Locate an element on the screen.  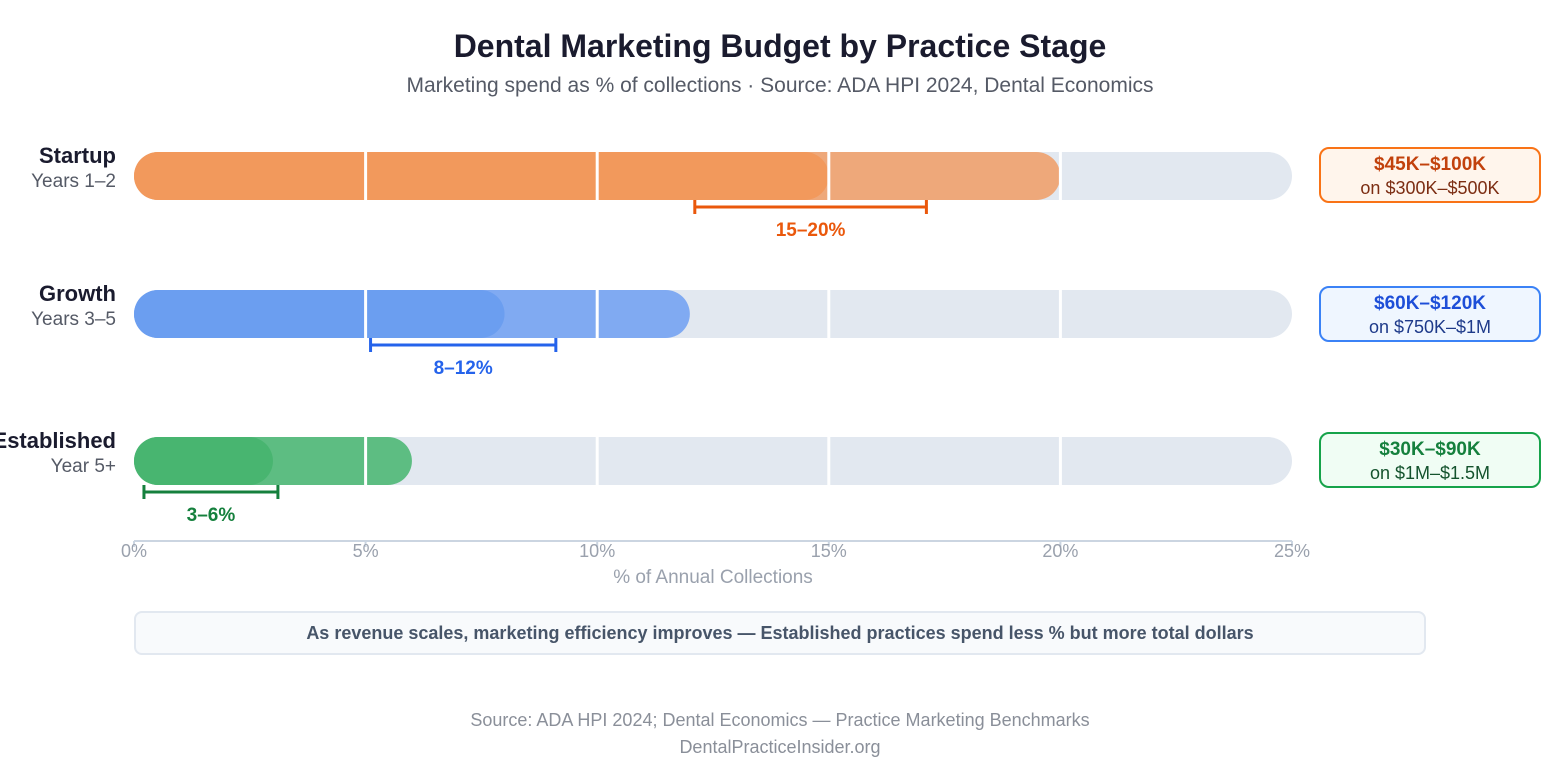
dollar-range: $30K–$90K is located at coordinates (1430, 449).